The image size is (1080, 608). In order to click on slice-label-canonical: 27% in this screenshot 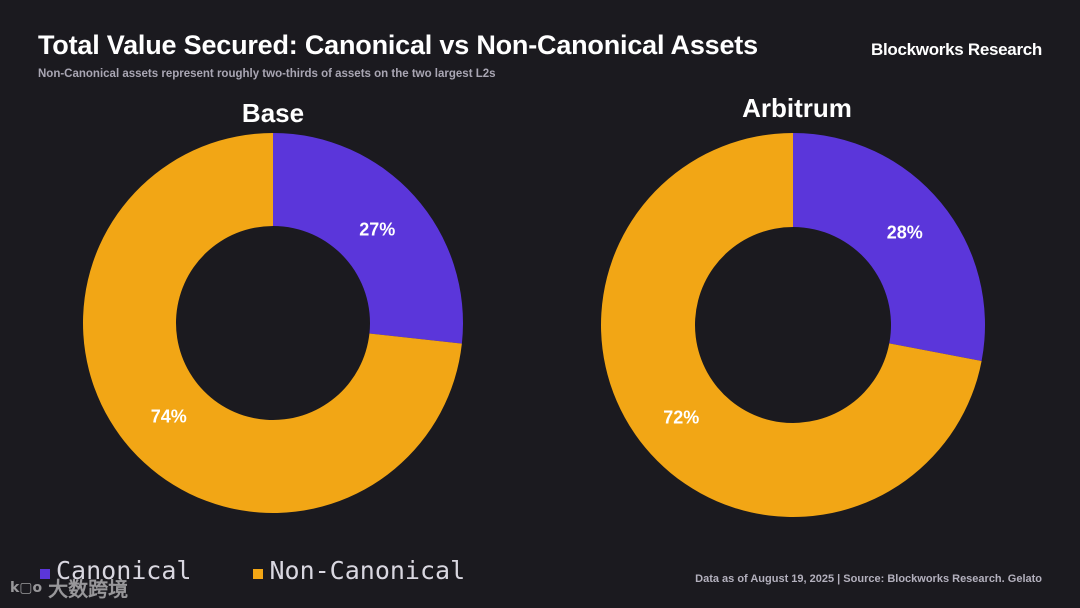, I will do `click(377, 230)`.